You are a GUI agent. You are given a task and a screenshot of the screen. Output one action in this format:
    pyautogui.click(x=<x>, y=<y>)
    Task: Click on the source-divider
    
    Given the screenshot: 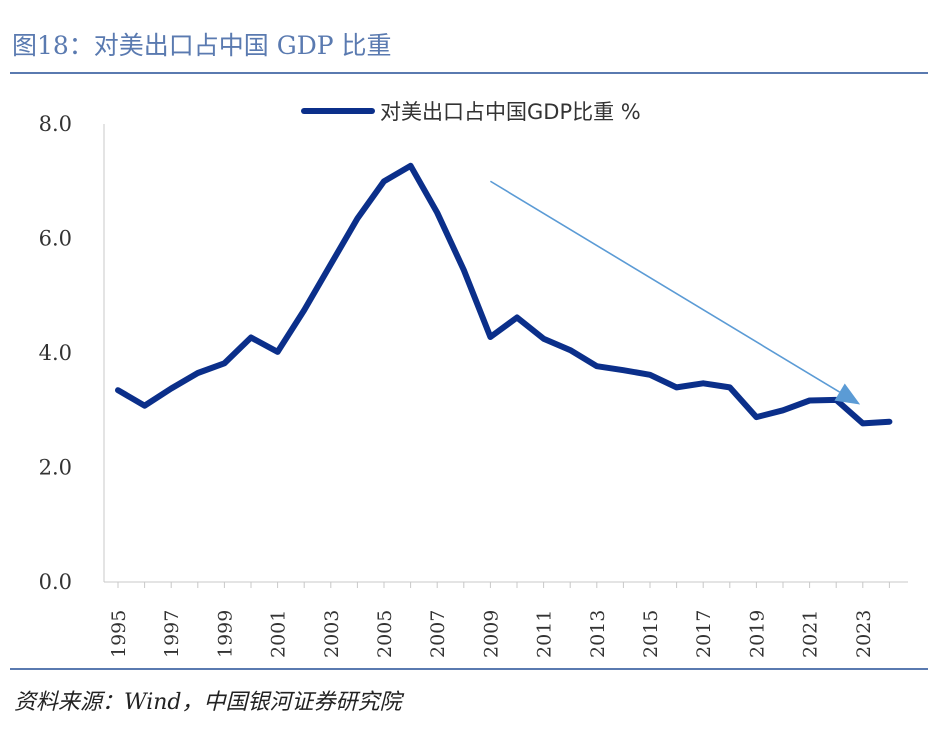 What is the action you would take?
    pyautogui.click(x=469, y=669)
    